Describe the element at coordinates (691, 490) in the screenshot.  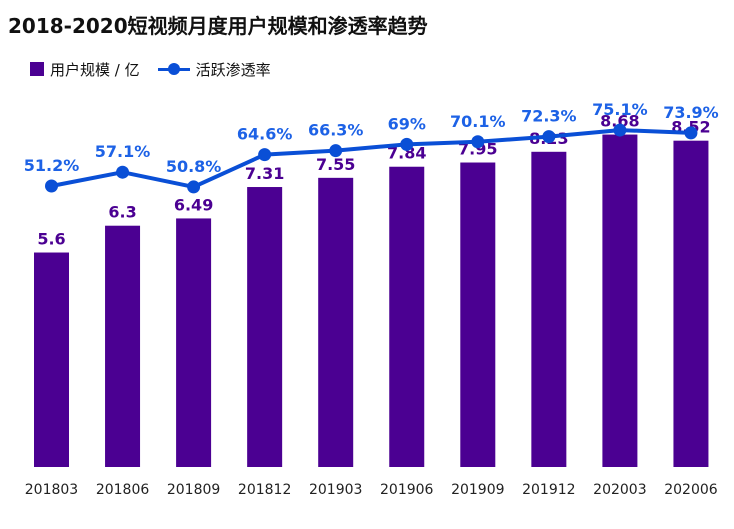
I see `x-tick-label-202006: 202006` at that location.